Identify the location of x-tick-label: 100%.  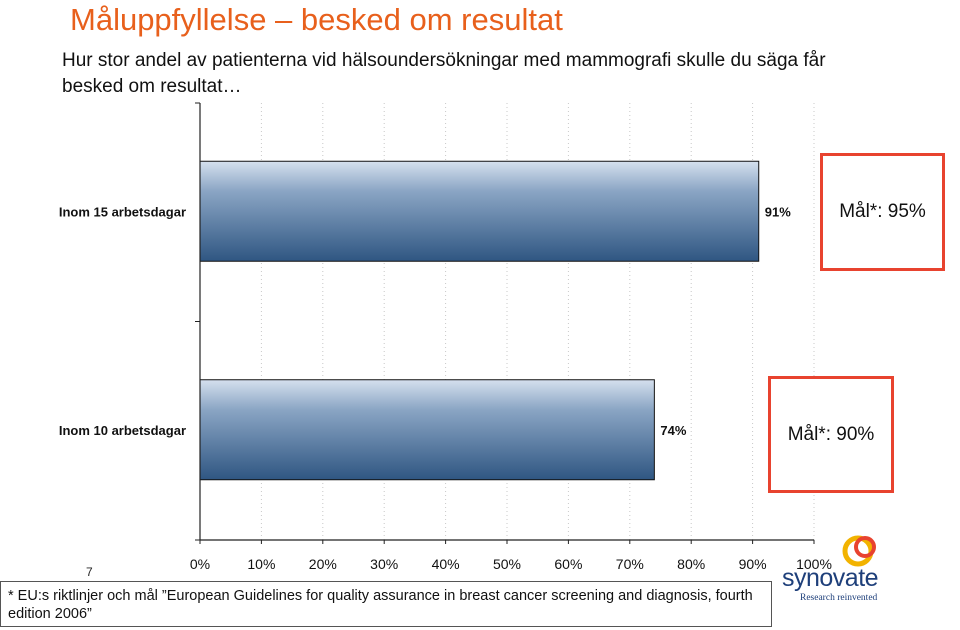
(814, 564).